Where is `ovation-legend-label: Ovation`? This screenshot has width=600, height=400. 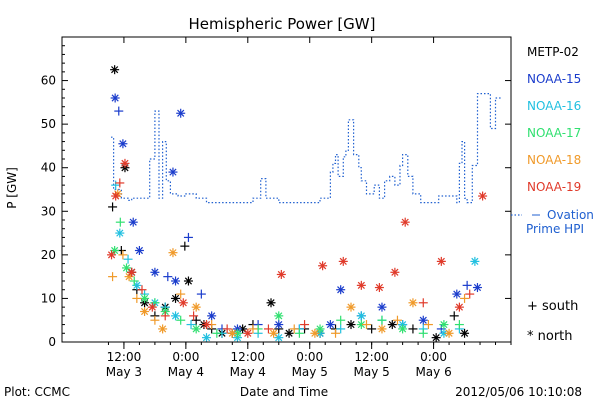
ovation-legend-label: Ovation is located at coordinates (570, 215).